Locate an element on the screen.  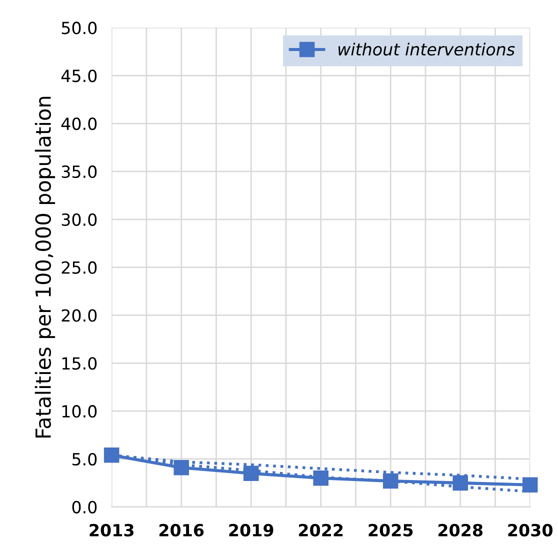
y-tick-label: 25.0 is located at coordinates (79, 267).